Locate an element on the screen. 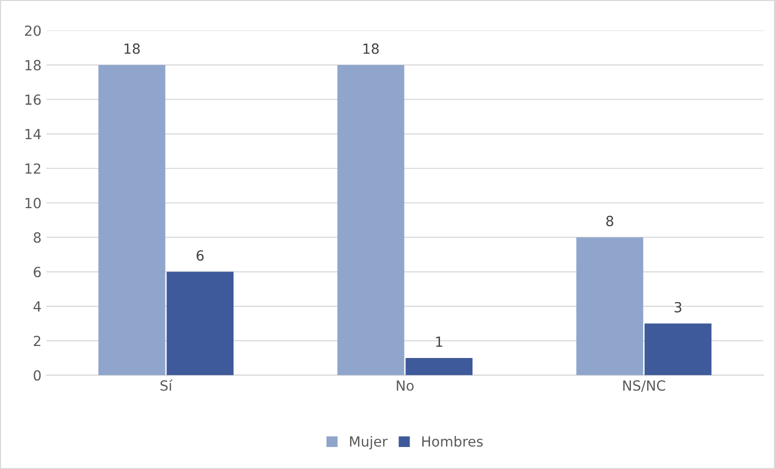 The height and width of the screenshot is (469, 775). y-tick-label: 16 is located at coordinates (33, 99).